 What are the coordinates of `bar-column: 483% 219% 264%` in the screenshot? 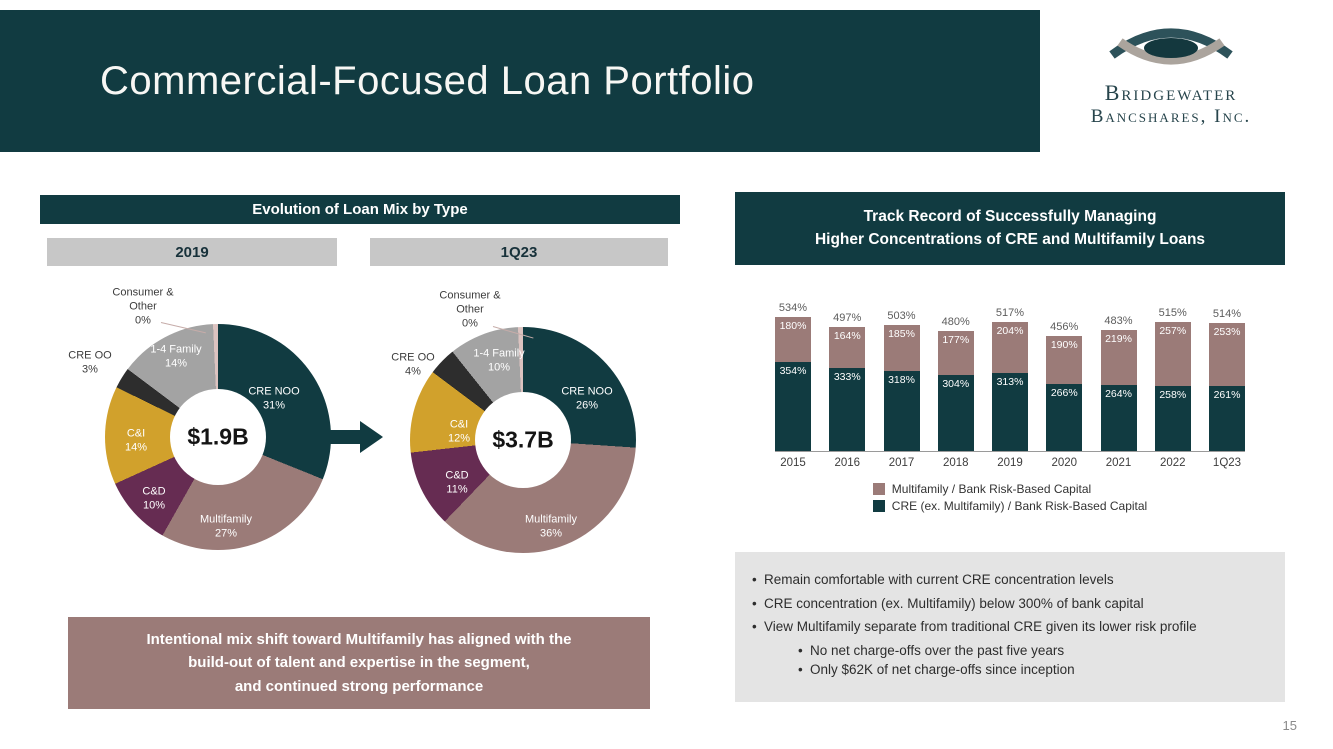 It's located at (1118, 383).